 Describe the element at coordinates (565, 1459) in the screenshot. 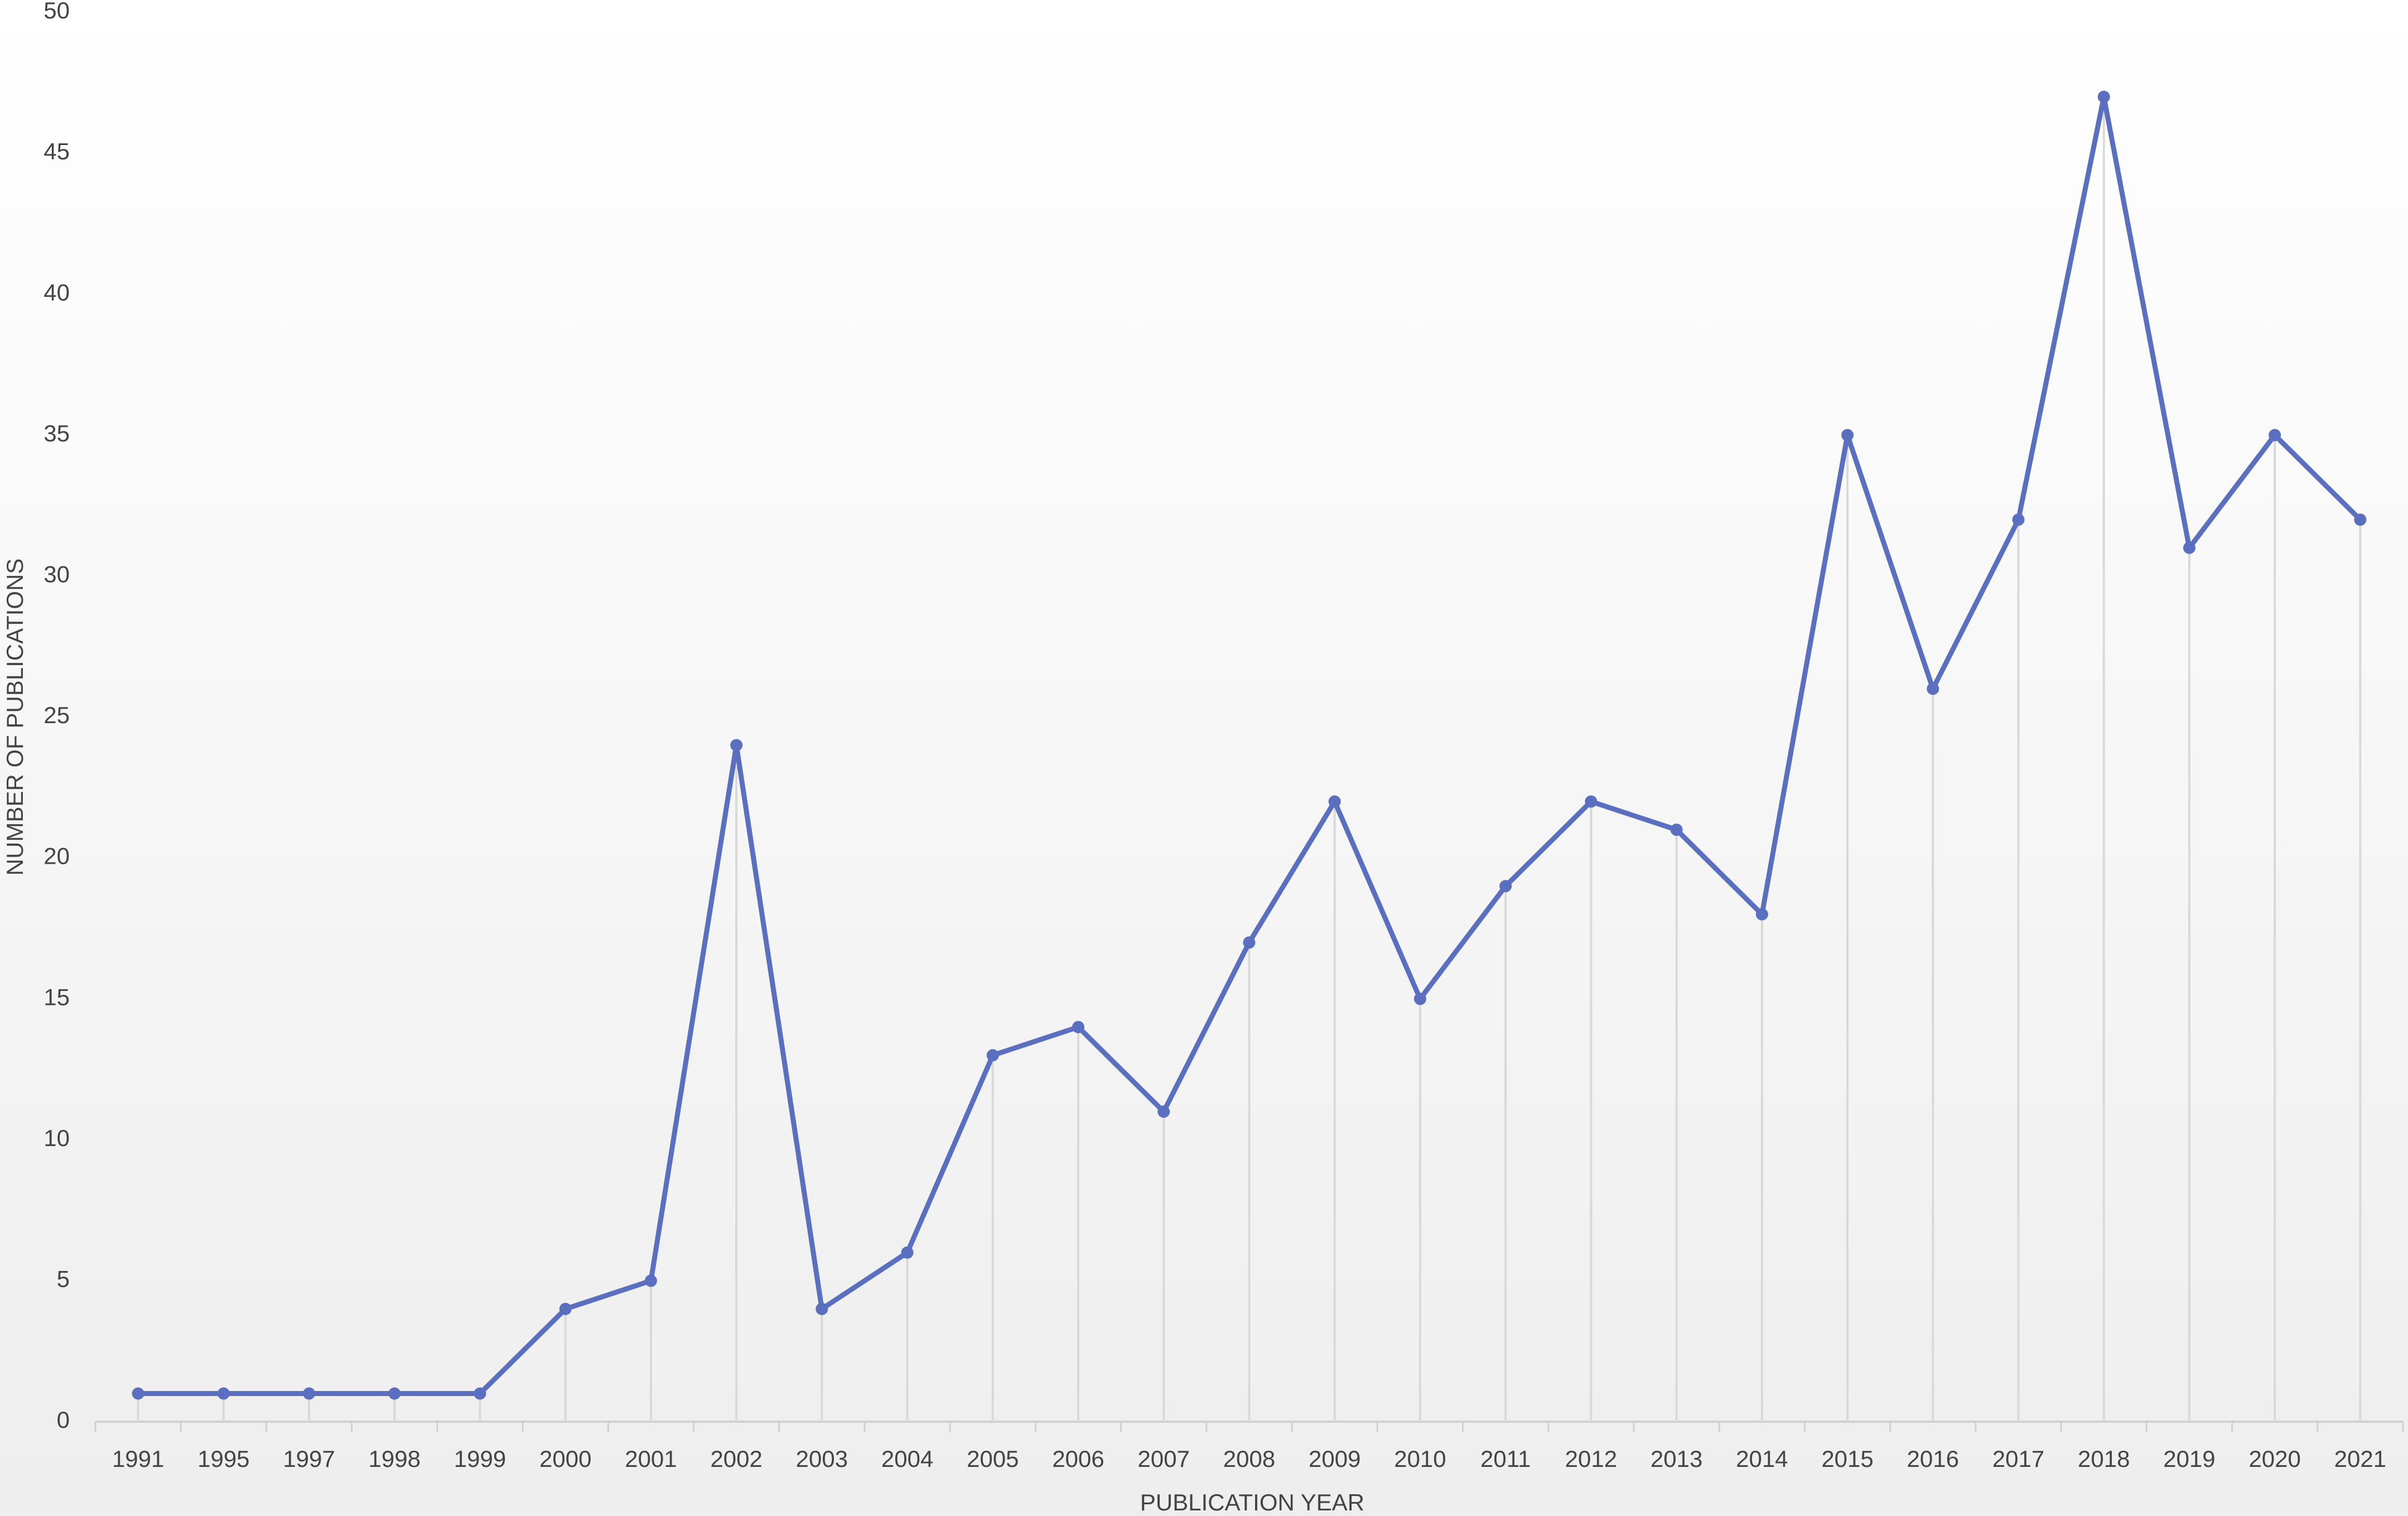

I see `x-tick-label: 2000` at that location.